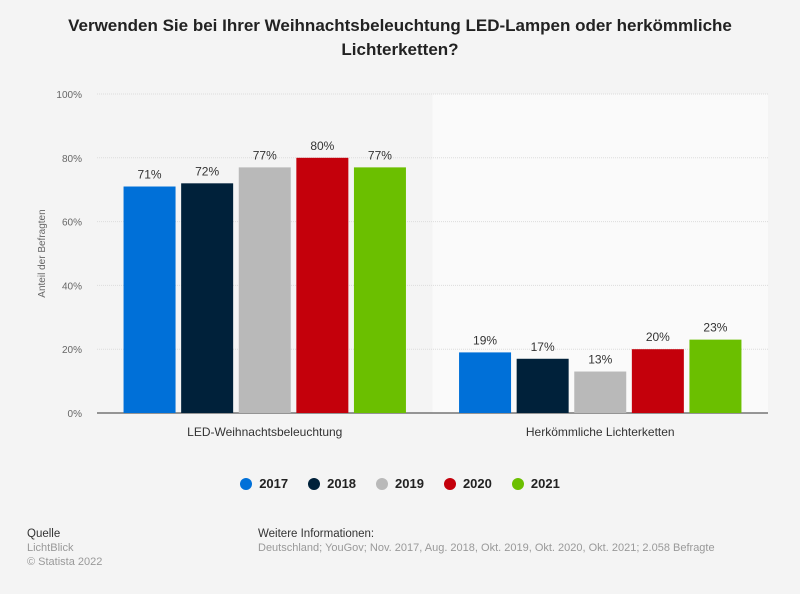  What do you see at coordinates (600, 360) in the screenshot?
I see `data-label: 13%` at bounding box center [600, 360].